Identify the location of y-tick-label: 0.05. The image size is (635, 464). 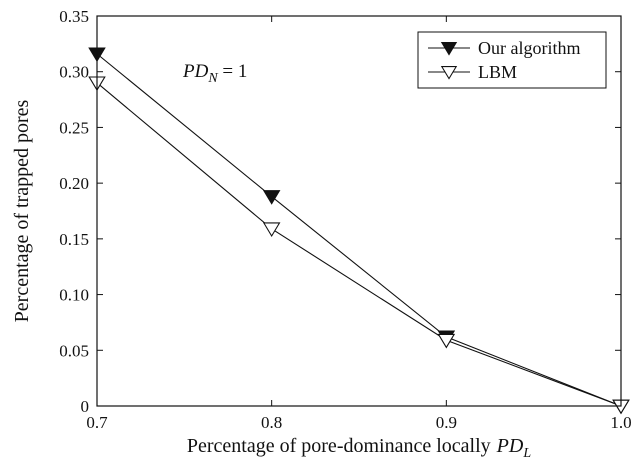
(74, 350).